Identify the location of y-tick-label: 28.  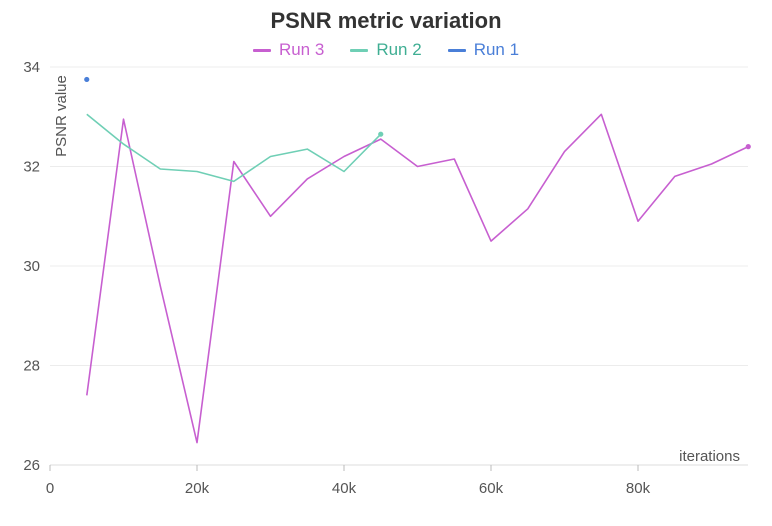
(31, 366).